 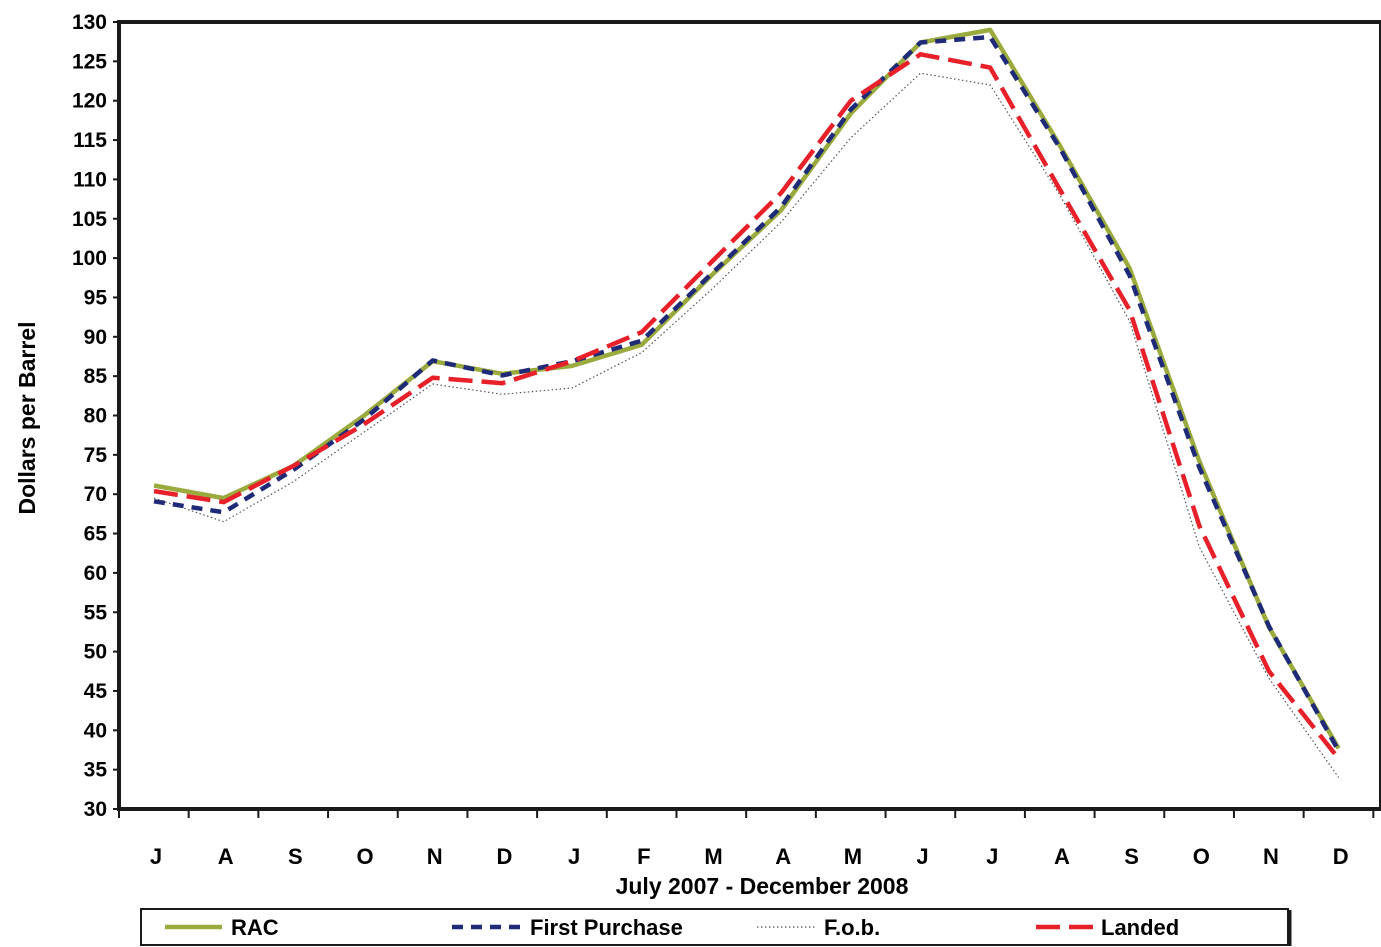 I want to click on x-category-label: F, so click(x=643, y=856).